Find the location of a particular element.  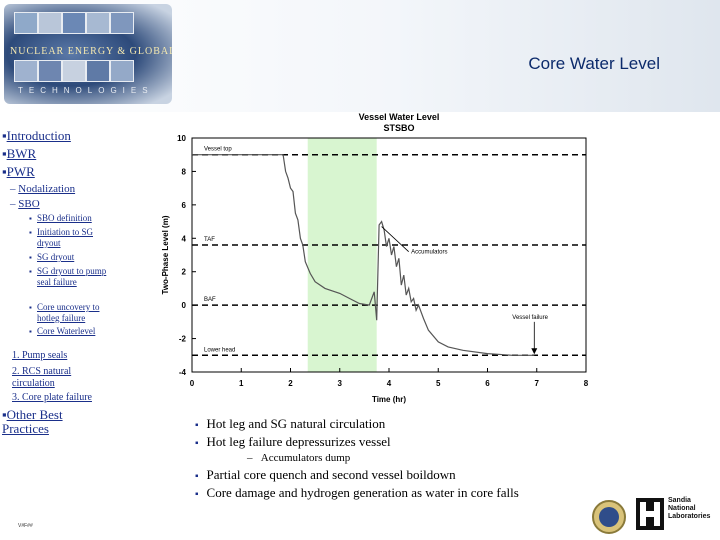

nav-link-sbo-definition: SBO definition is located at coordinates (64, 218).